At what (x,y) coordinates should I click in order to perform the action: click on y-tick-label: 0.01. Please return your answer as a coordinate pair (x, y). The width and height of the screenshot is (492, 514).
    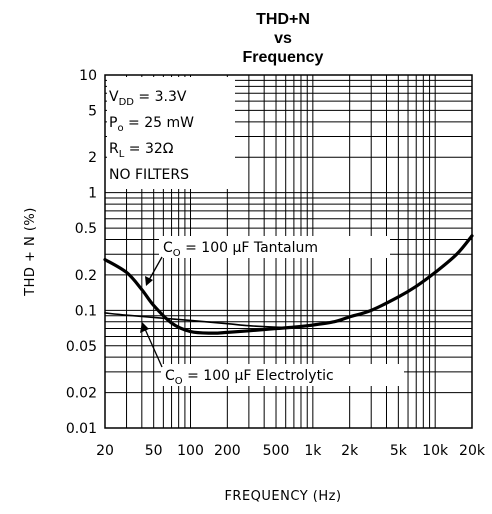
    Looking at the image, I should click on (81, 429).